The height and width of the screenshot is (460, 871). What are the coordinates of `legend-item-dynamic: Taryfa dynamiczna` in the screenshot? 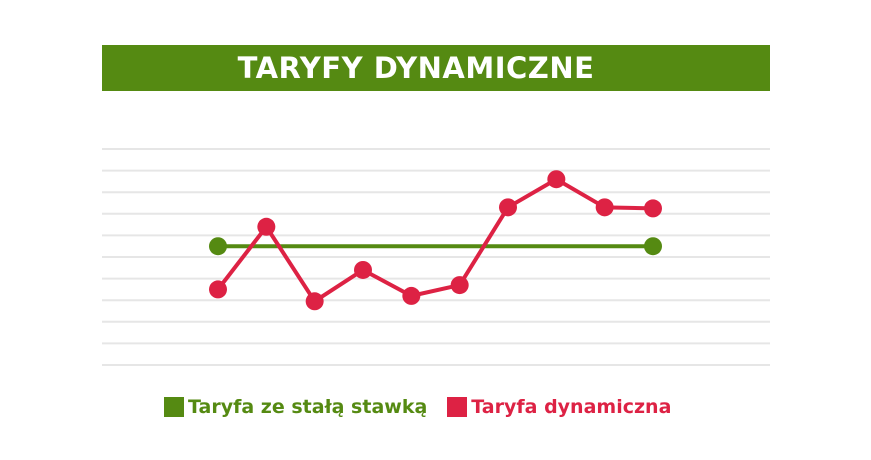 It's located at (559, 407).